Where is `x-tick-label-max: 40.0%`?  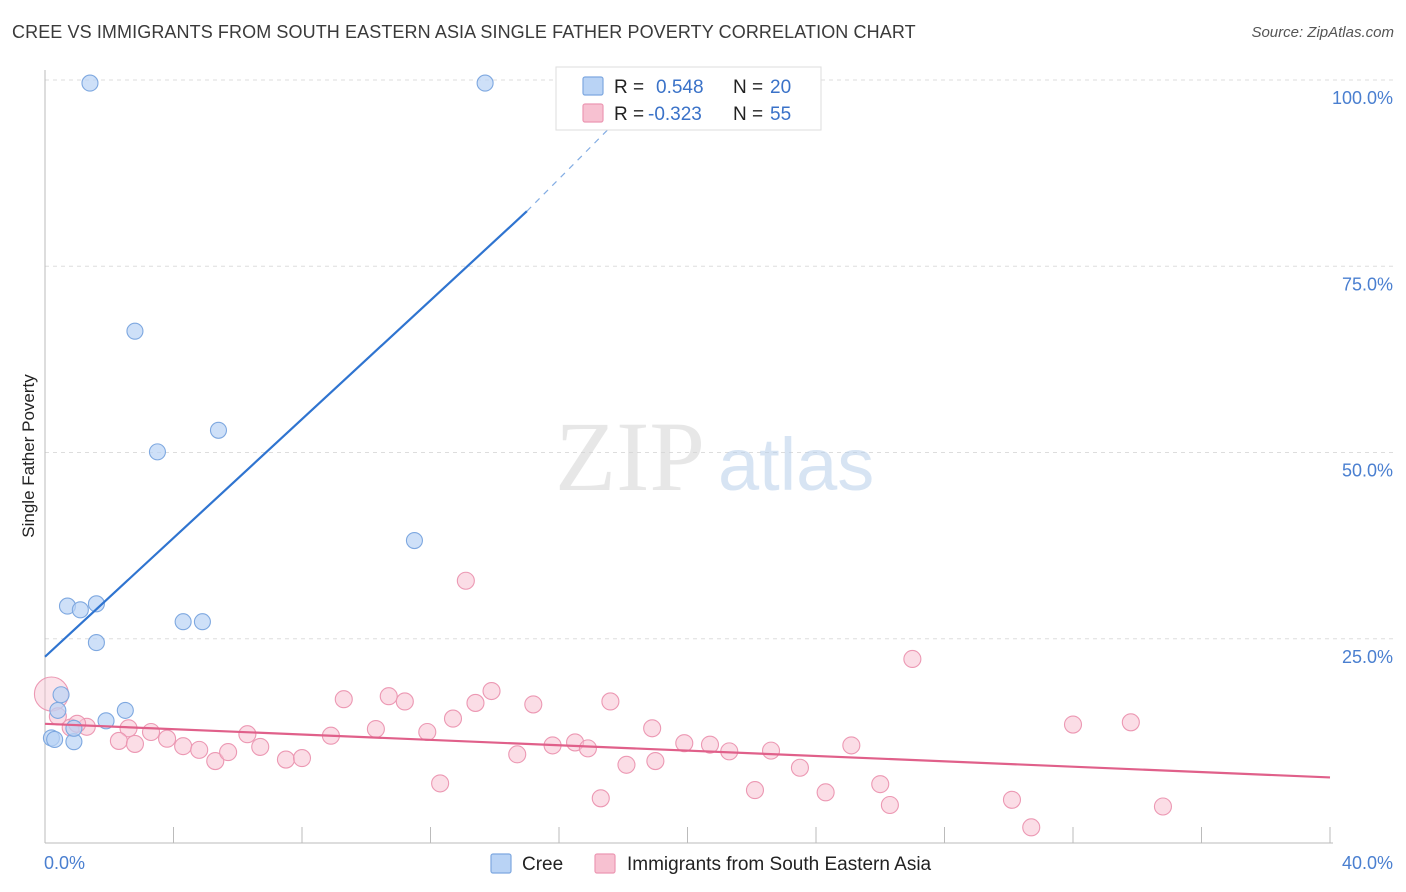
x-tick-label-max: 40.0% is located at coordinates (1367, 863).